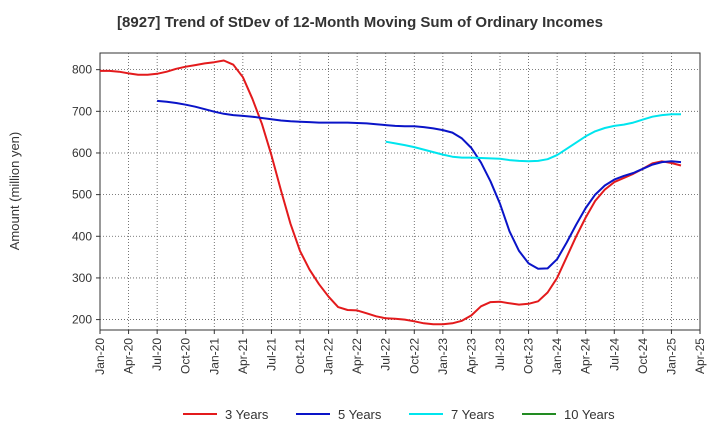 This screenshot has width=720, height=440. What do you see at coordinates (82, 153) in the screenshot?
I see `y-tick-label: 600` at bounding box center [82, 153].